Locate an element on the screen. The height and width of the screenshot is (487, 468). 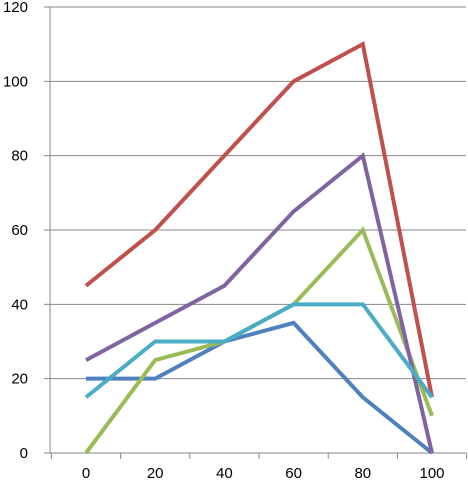
x-tick-label: 60 is located at coordinates (293, 473).